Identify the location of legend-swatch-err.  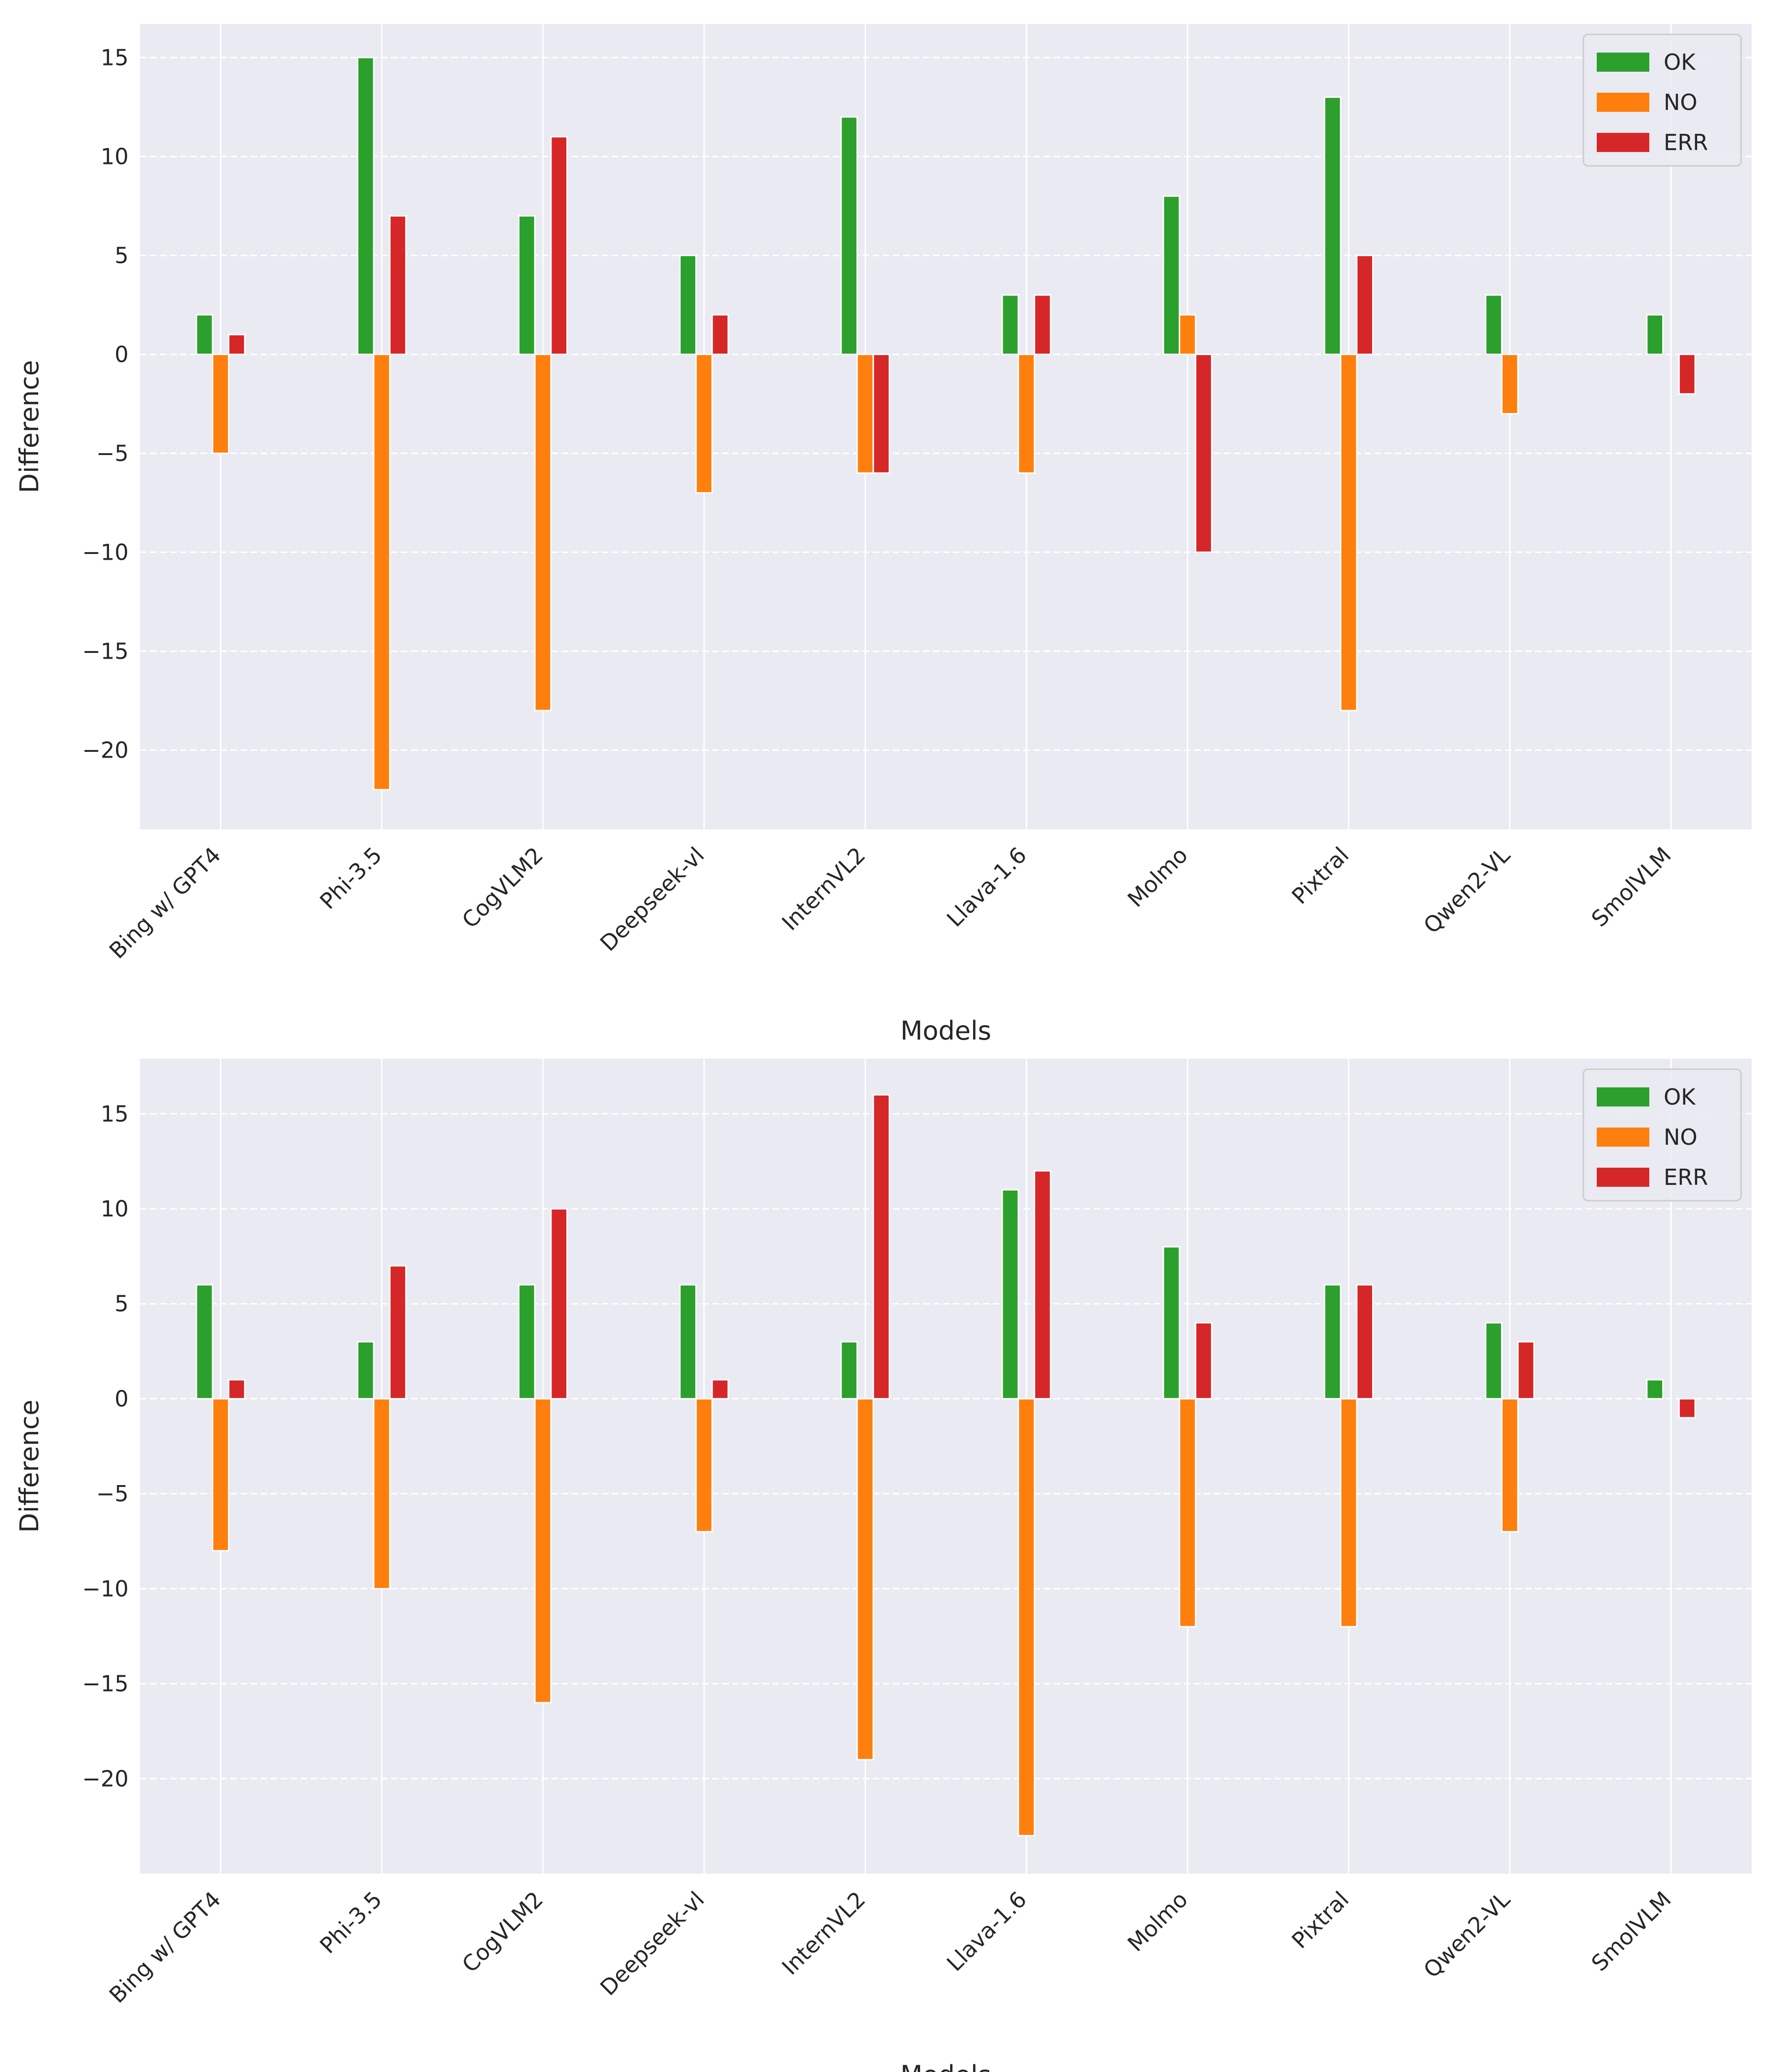
(1623, 142).